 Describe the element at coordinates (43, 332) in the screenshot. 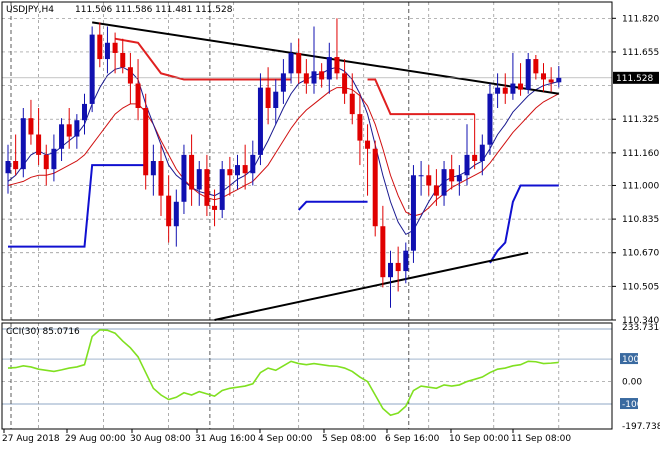

I see `cci-label: CCI(30) 85.0716` at that location.